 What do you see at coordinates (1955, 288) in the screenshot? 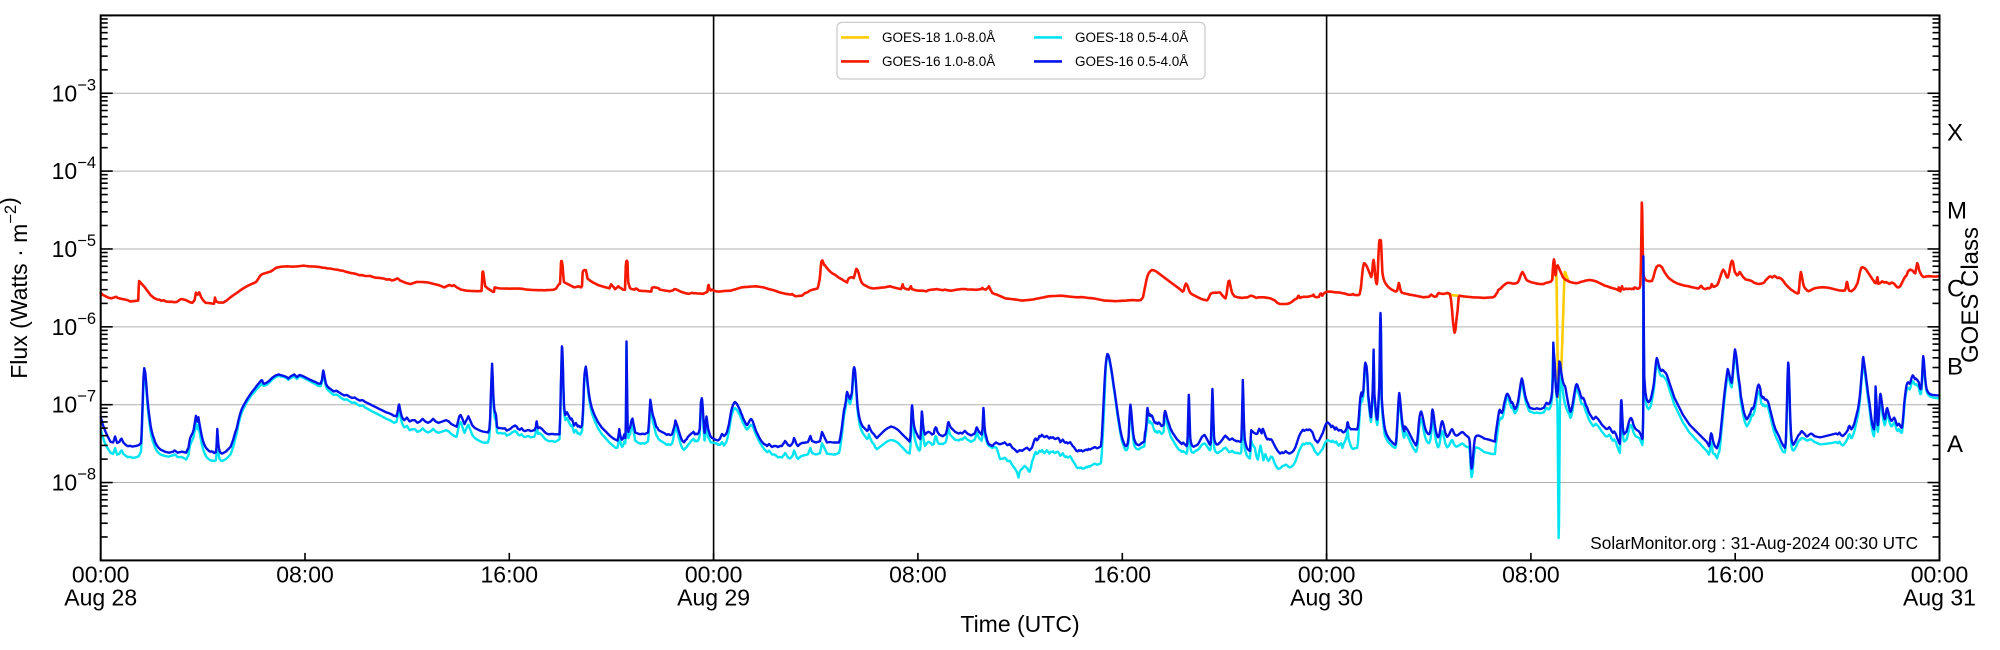
I see `svg-text: C` at bounding box center [1955, 288].